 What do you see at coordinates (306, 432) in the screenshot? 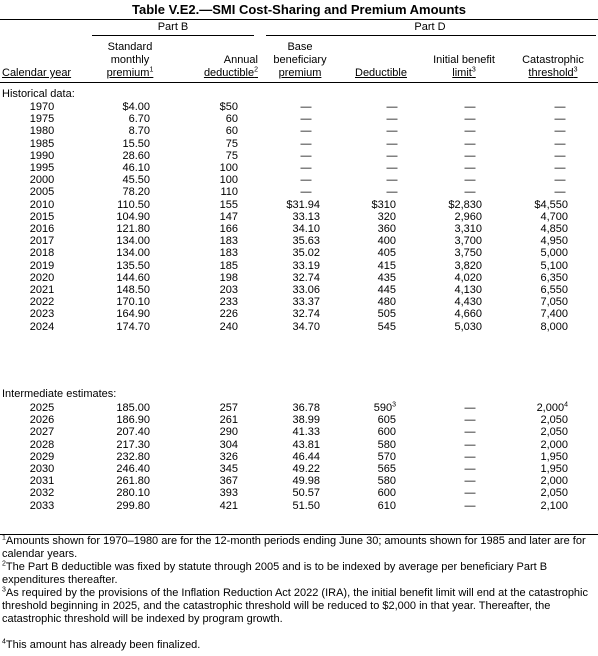
I see `d-premium-cell: 41.33` at bounding box center [306, 432].